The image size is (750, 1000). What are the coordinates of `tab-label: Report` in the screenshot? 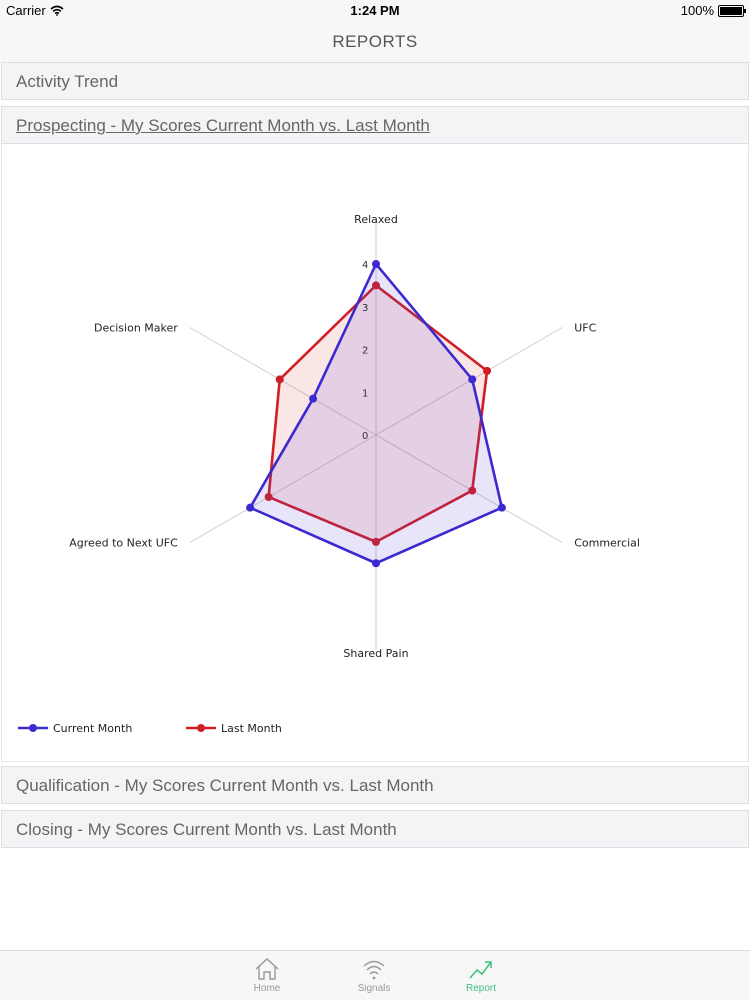 It's located at (480, 988).